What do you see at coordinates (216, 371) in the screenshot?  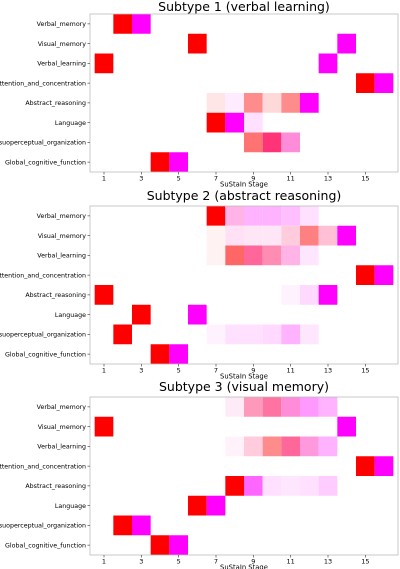 I see `x-tick-label: 7` at bounding box center [216, 371].